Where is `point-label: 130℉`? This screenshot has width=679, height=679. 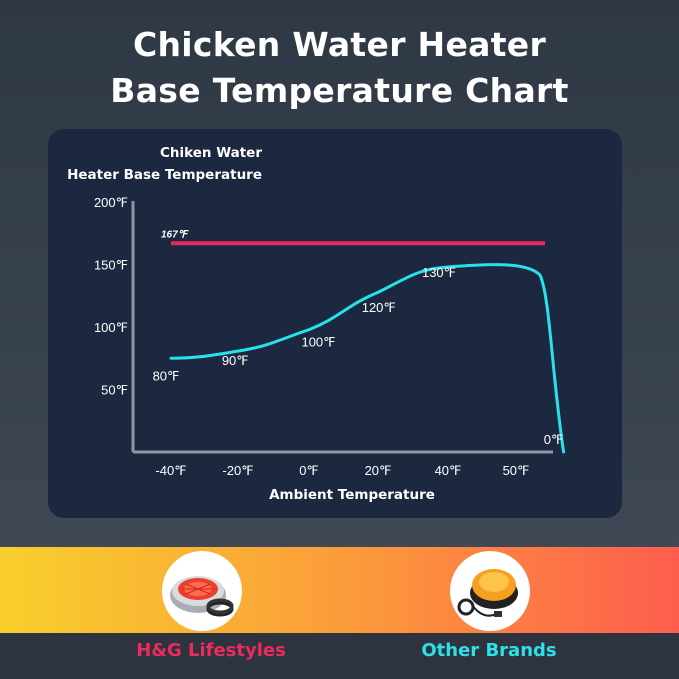
point-label: 130℉ is located at coordinates (439, 272).